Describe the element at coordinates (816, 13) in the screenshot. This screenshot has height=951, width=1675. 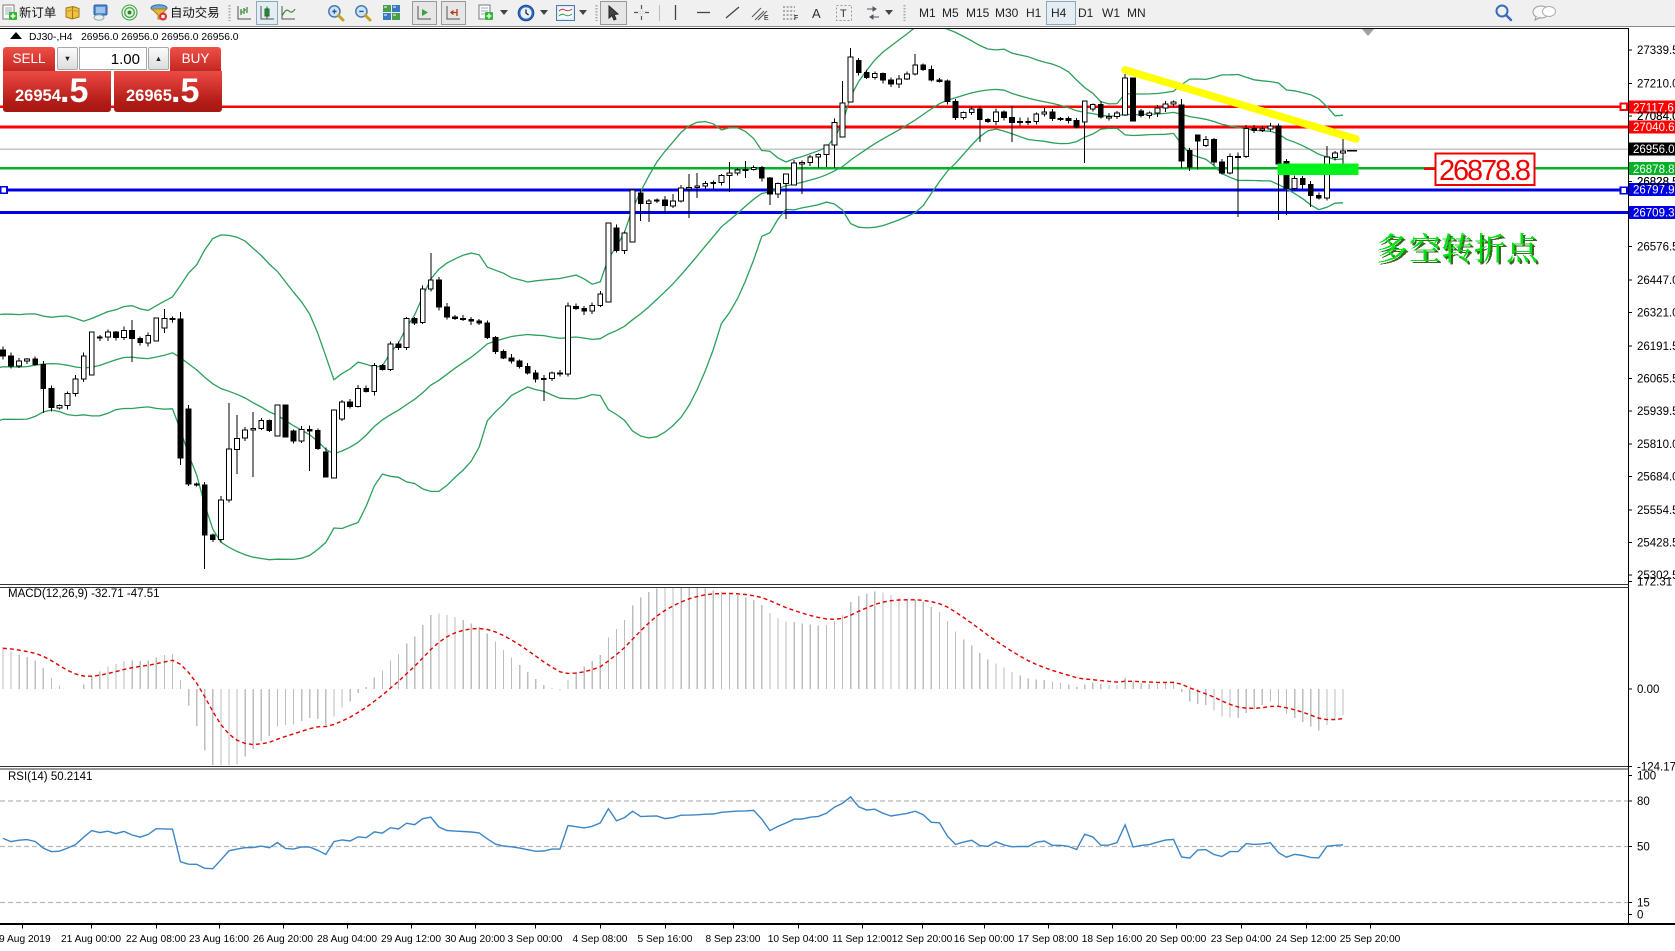
I see `svg-text: A` at that location.